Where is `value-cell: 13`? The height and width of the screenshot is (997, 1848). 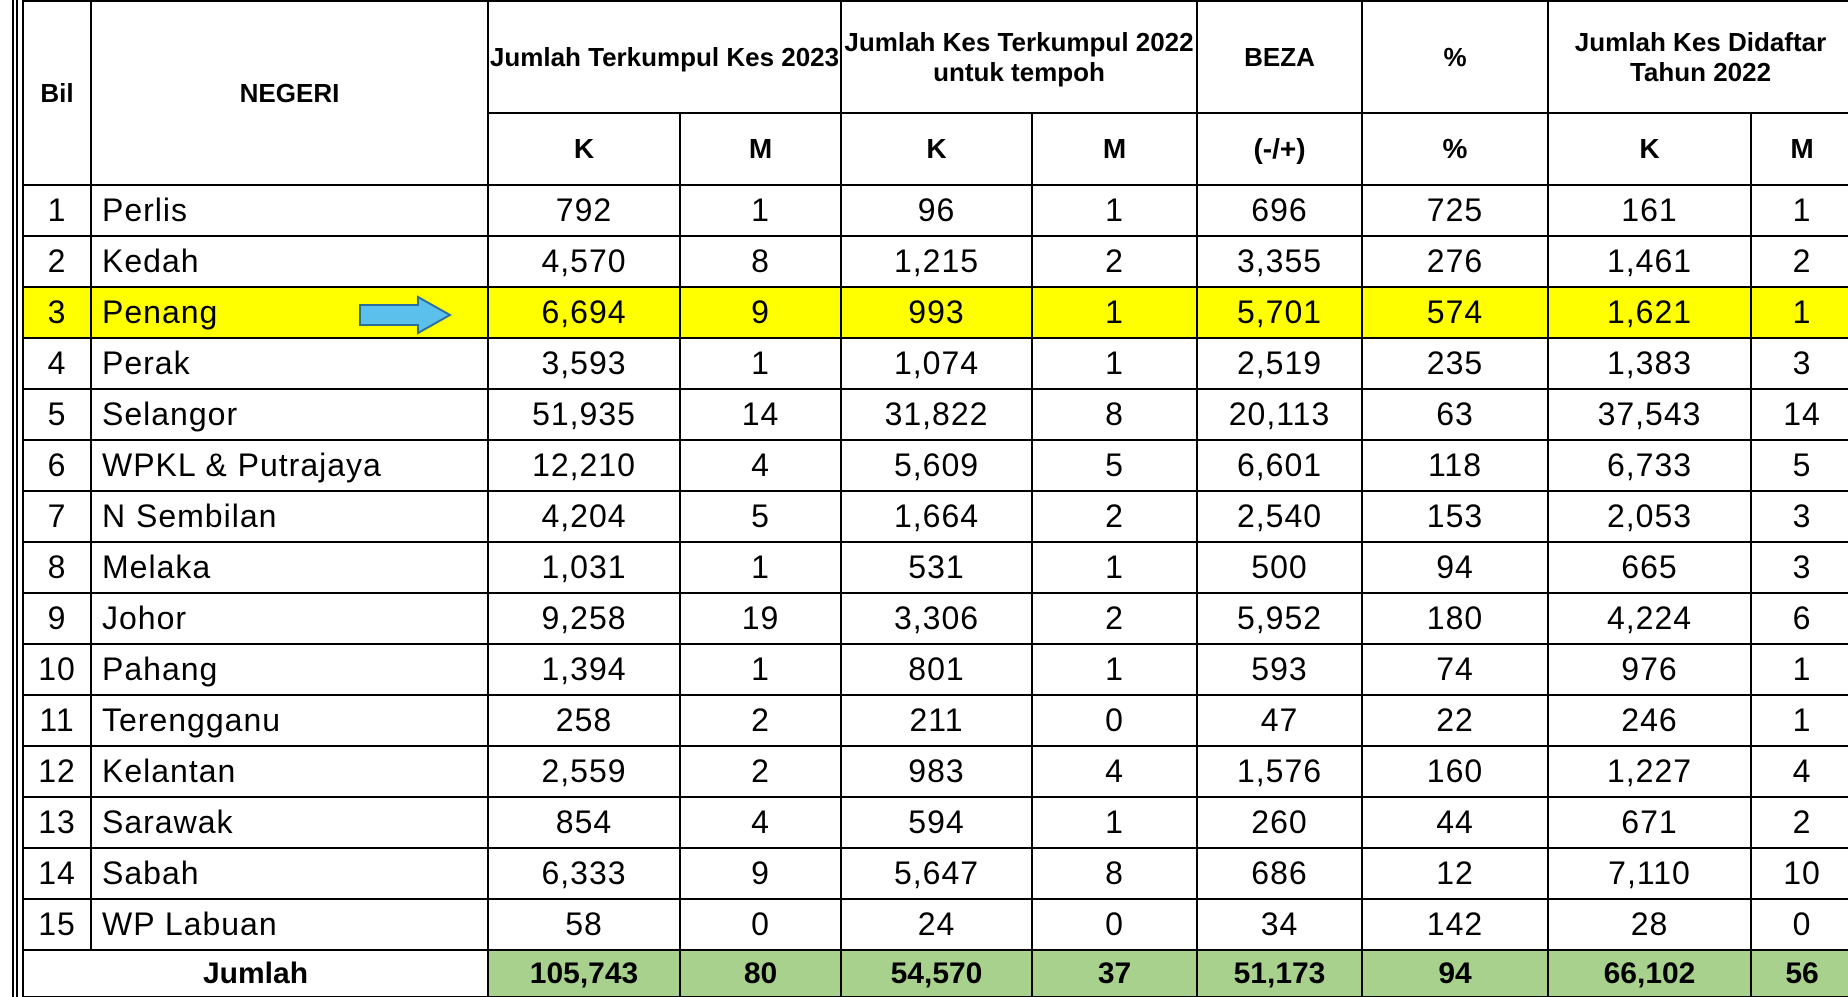
value-cell: 13 is located at coordinates (57, 822).